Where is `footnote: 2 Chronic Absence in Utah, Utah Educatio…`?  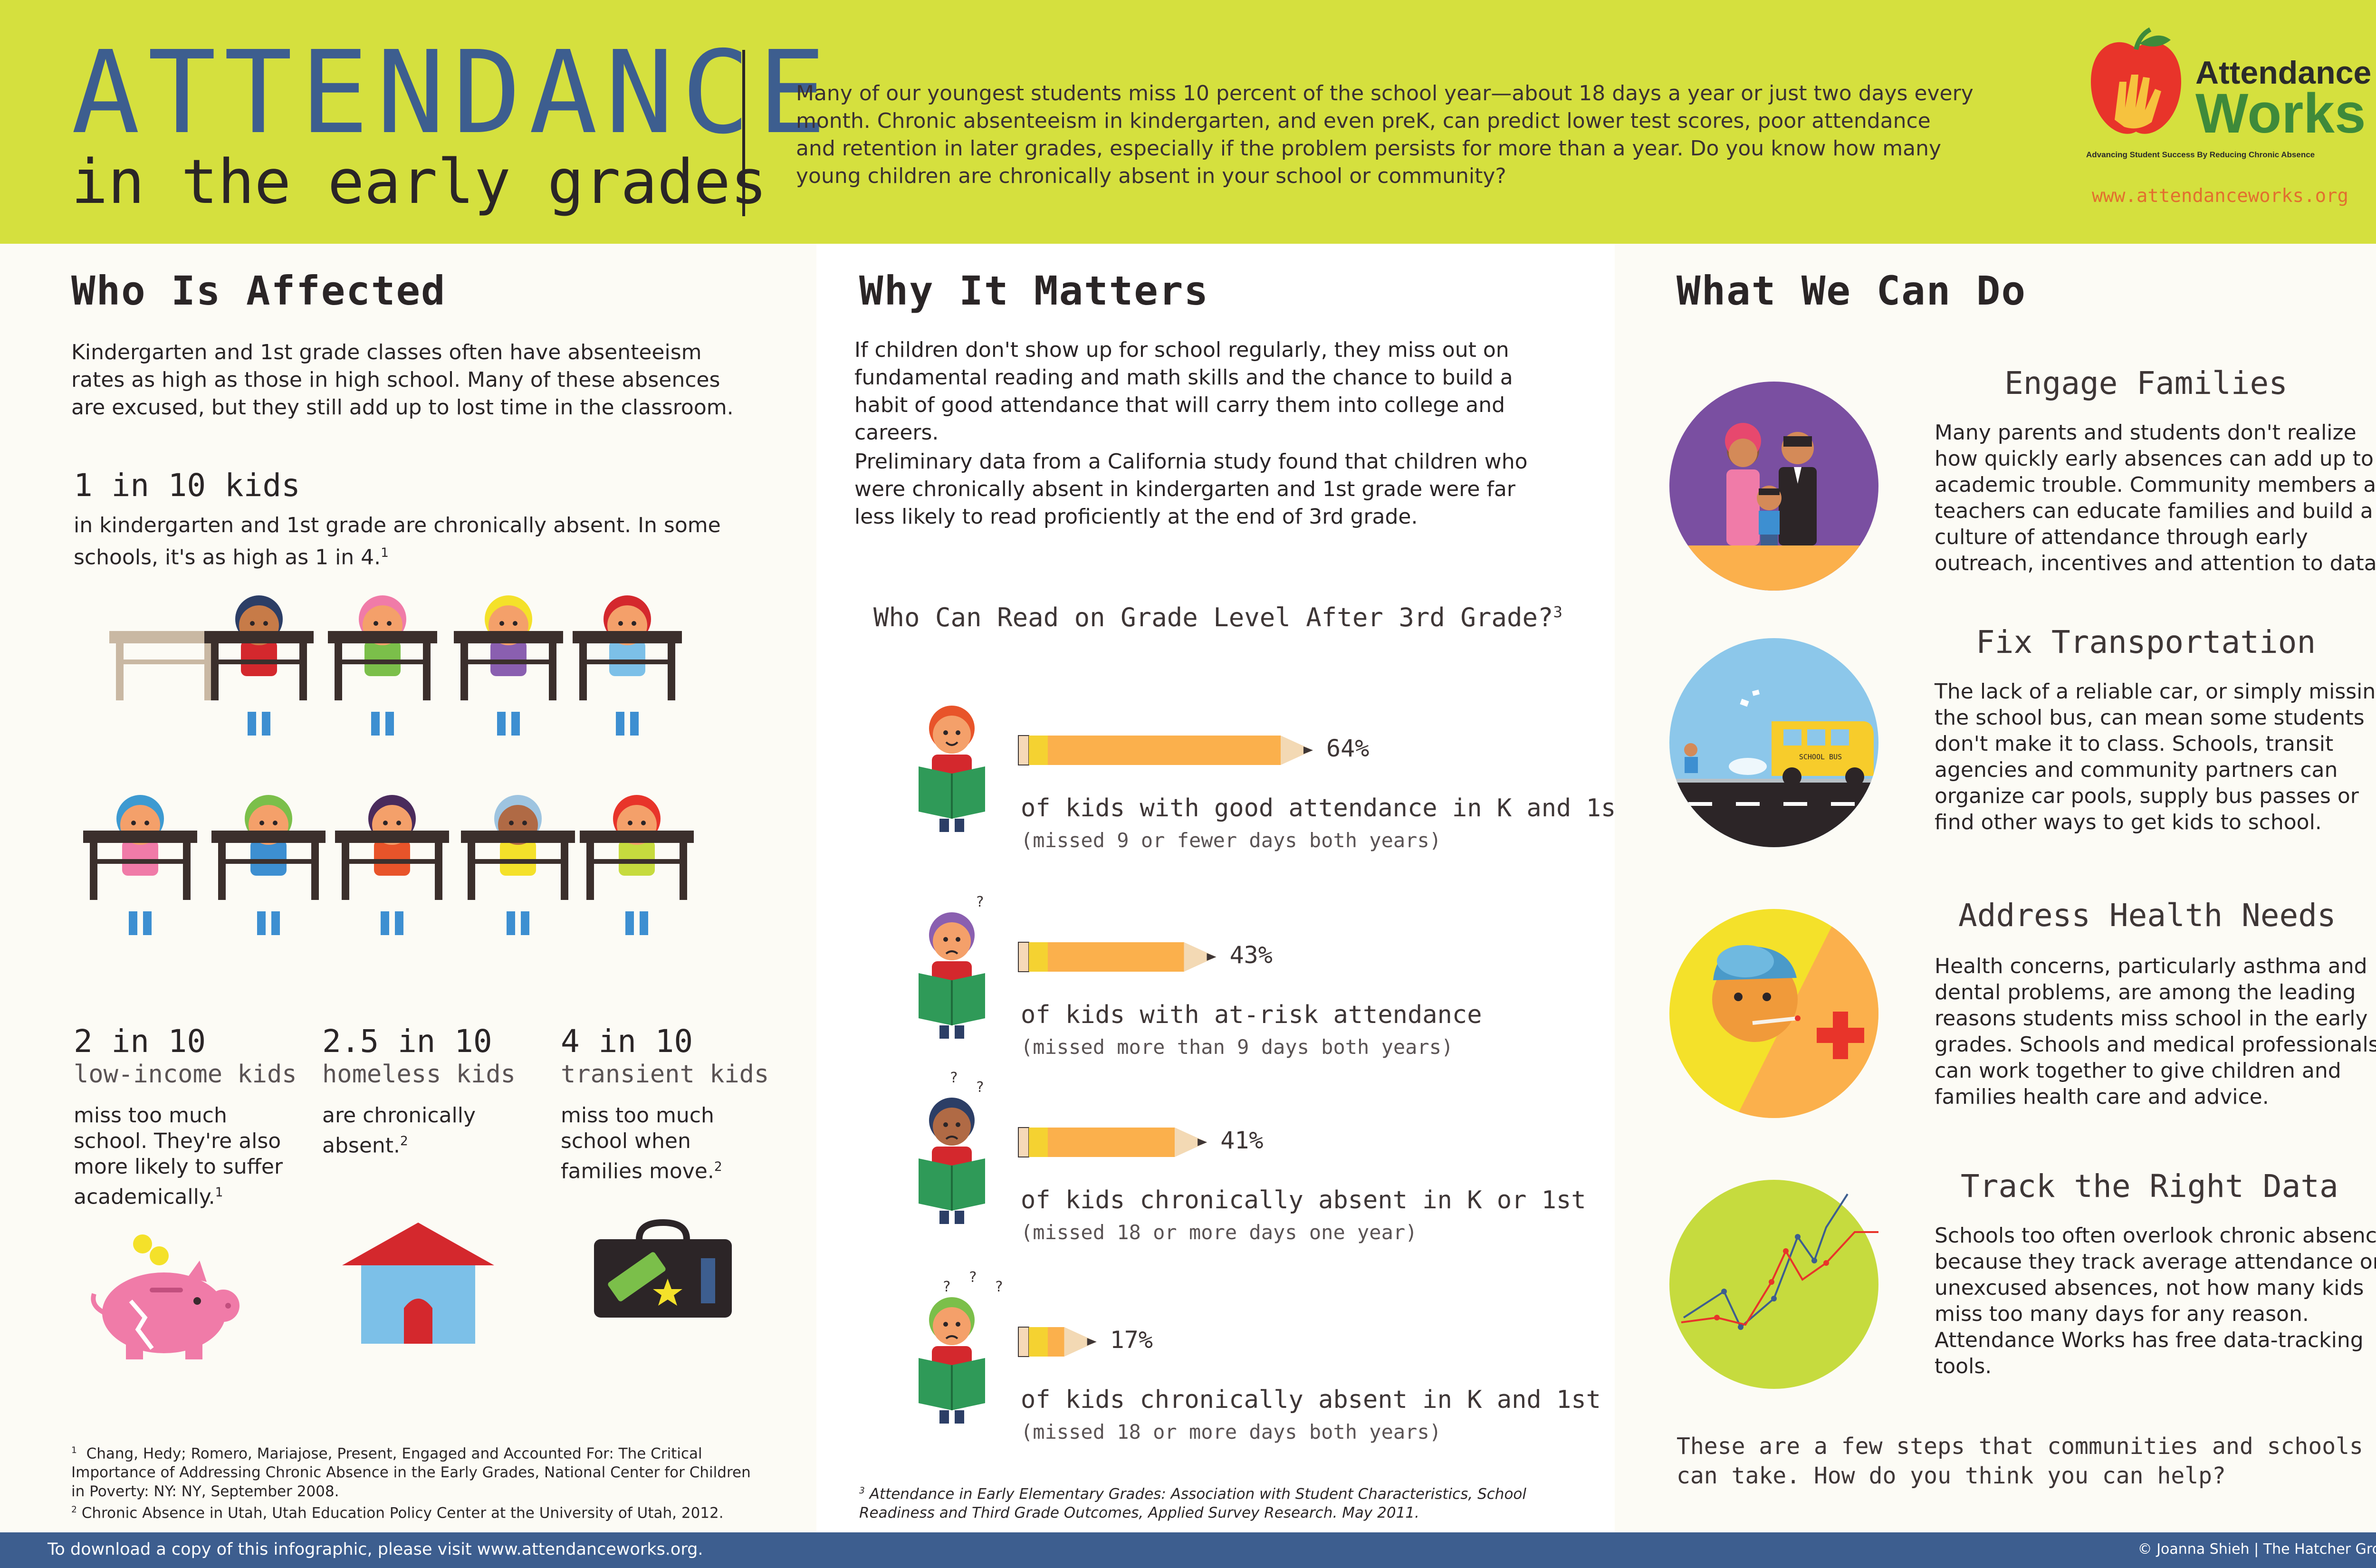 footnote: 2 Chronic Absence in Utah, Utah Educatio… is located at coordinates (397, 1513).